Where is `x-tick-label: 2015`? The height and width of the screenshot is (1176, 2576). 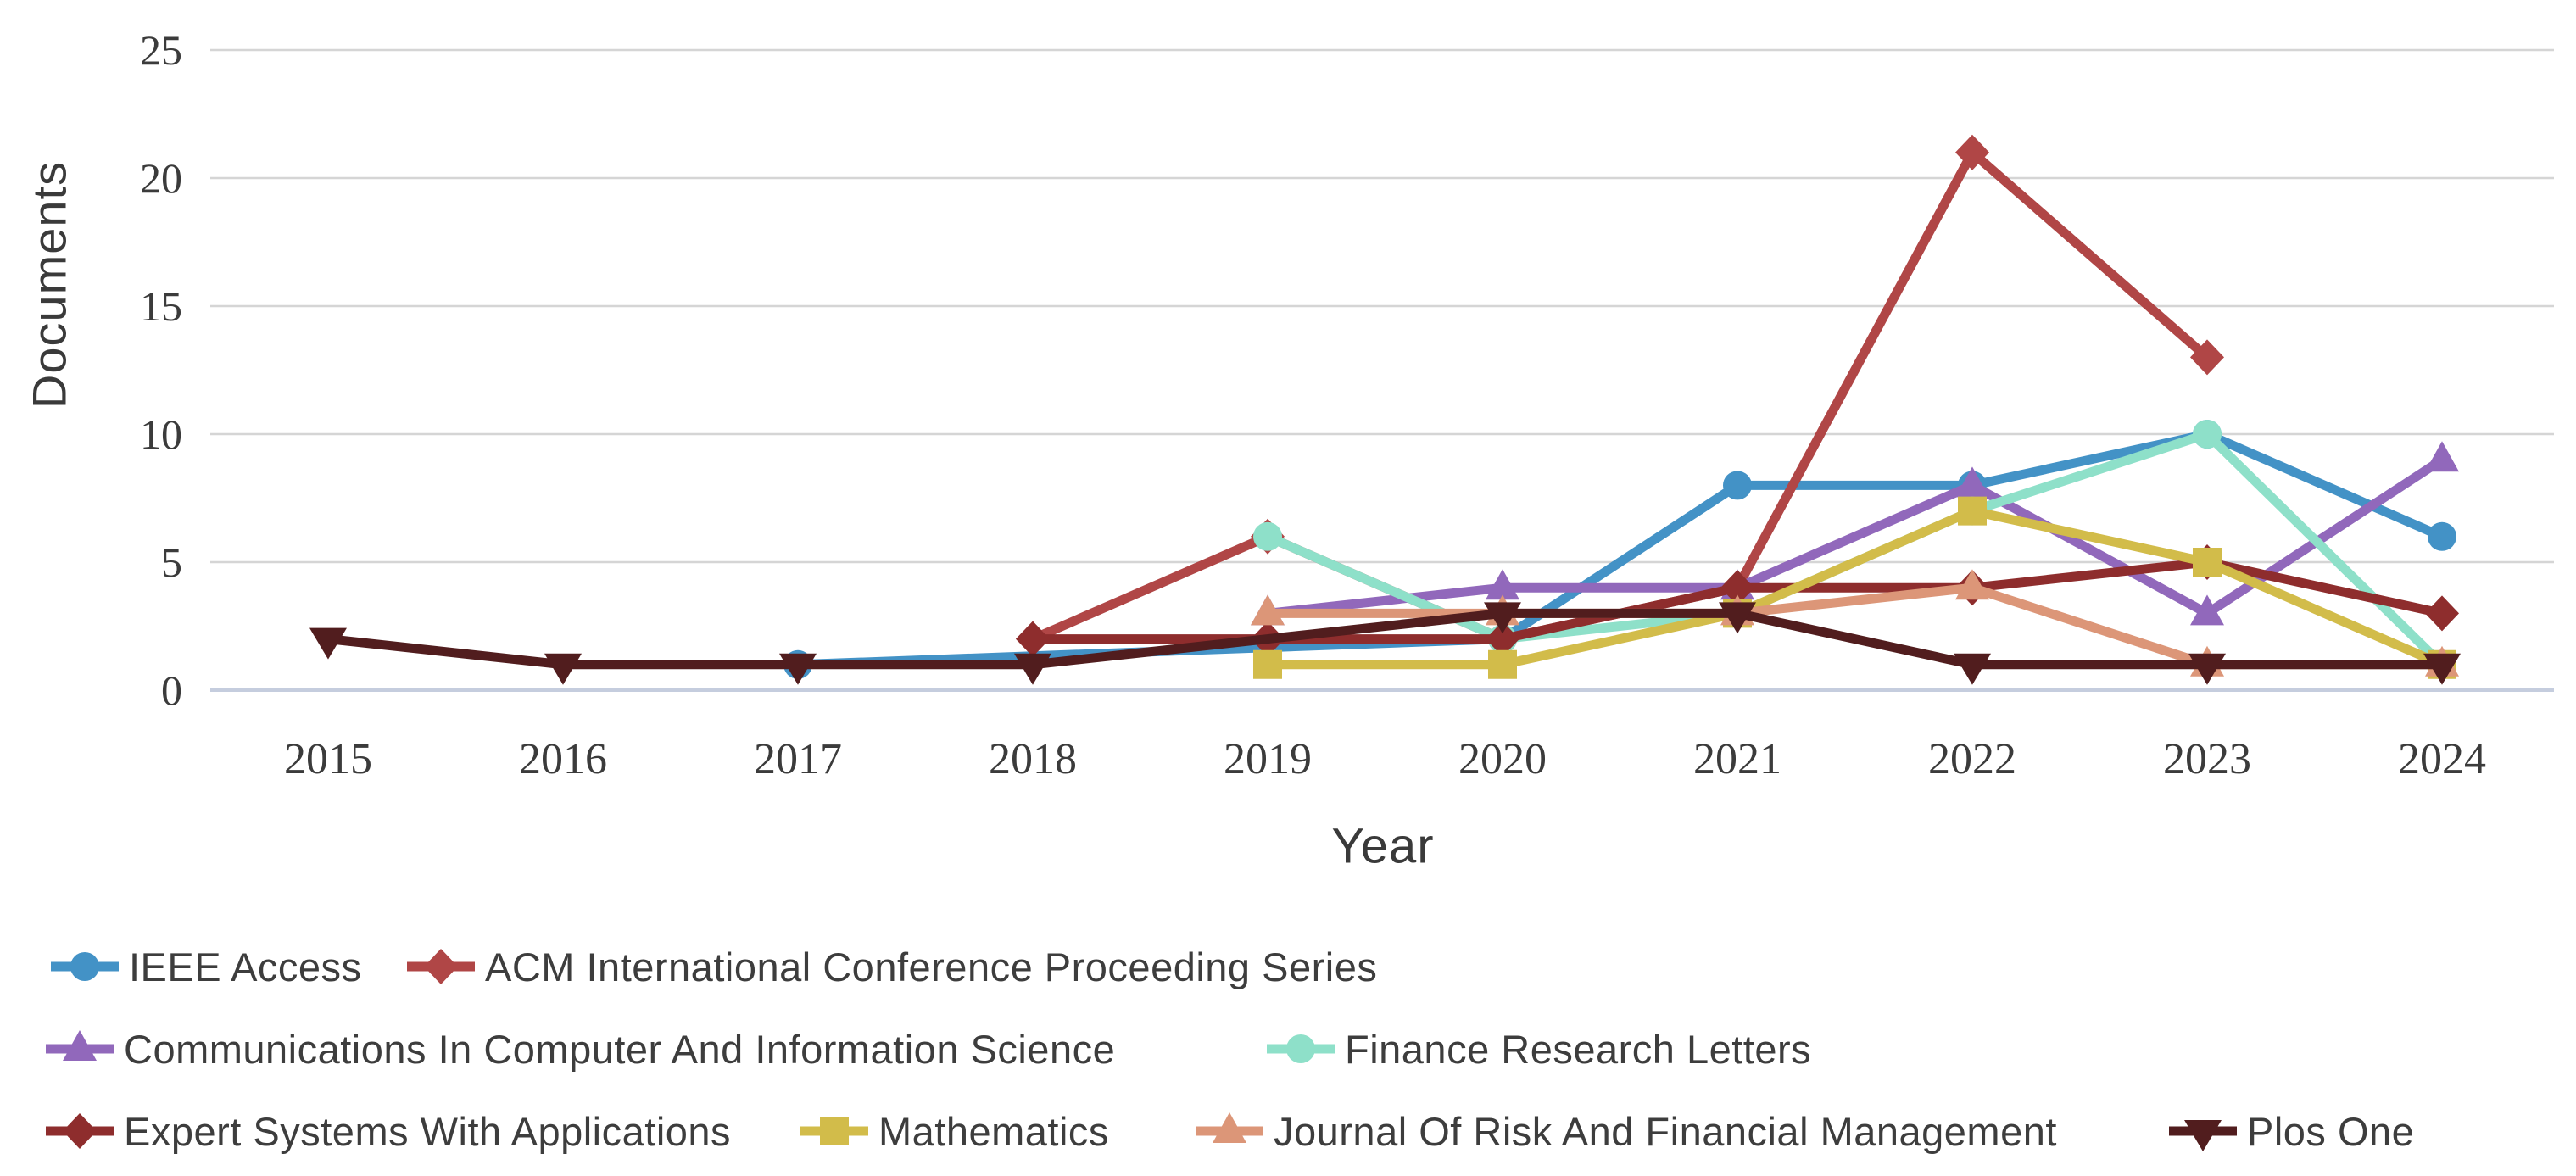
x-tick-label: 2015 is located at coordinates (328, 759).